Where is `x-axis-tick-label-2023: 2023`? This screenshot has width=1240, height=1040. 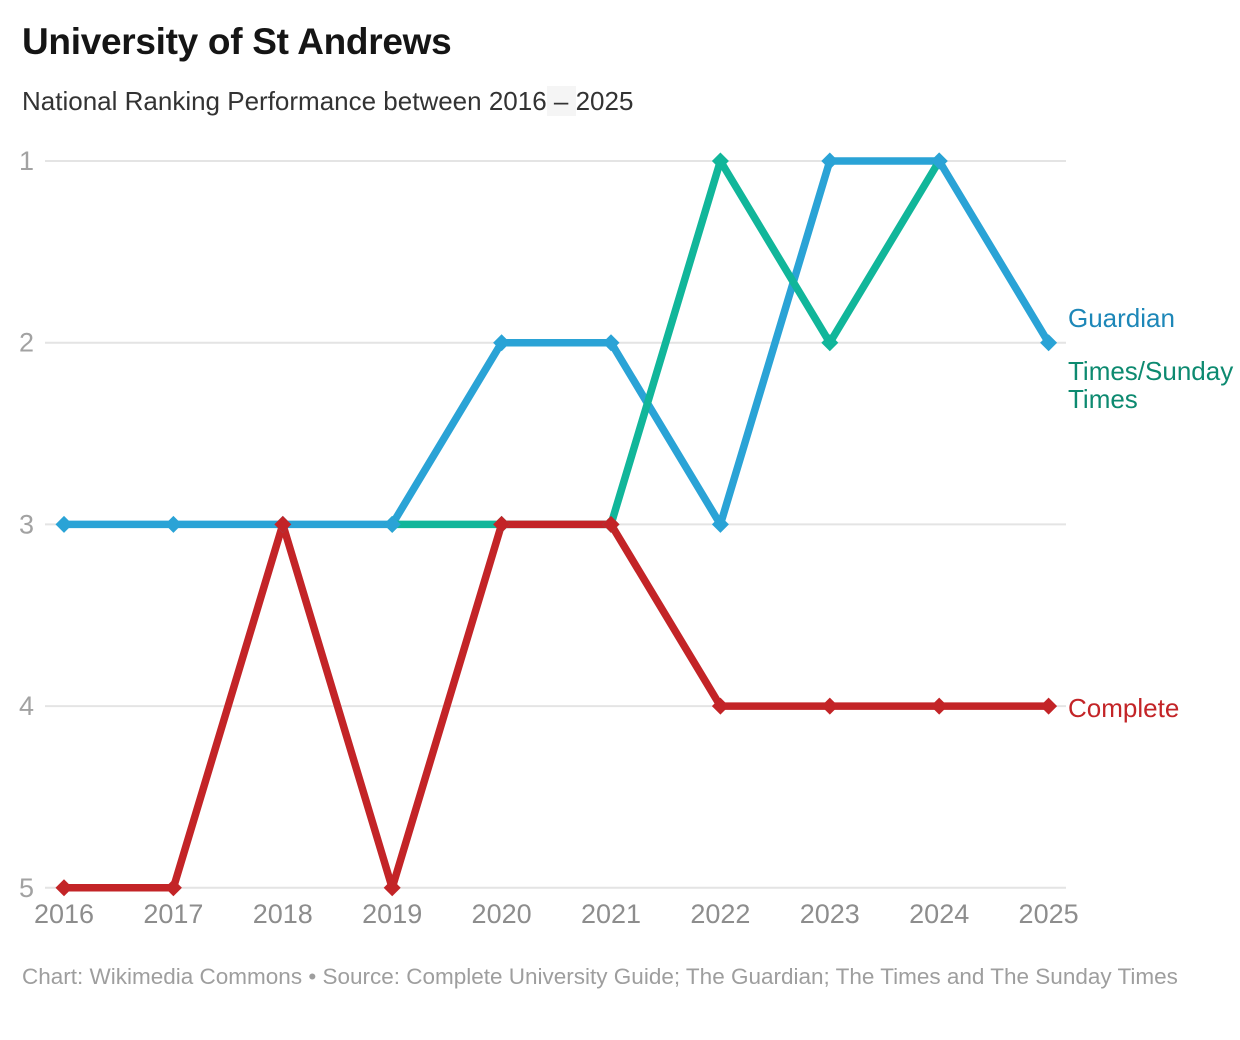
x-axis-tick-label-2023: 2023 is located at coordinates (830, 914).